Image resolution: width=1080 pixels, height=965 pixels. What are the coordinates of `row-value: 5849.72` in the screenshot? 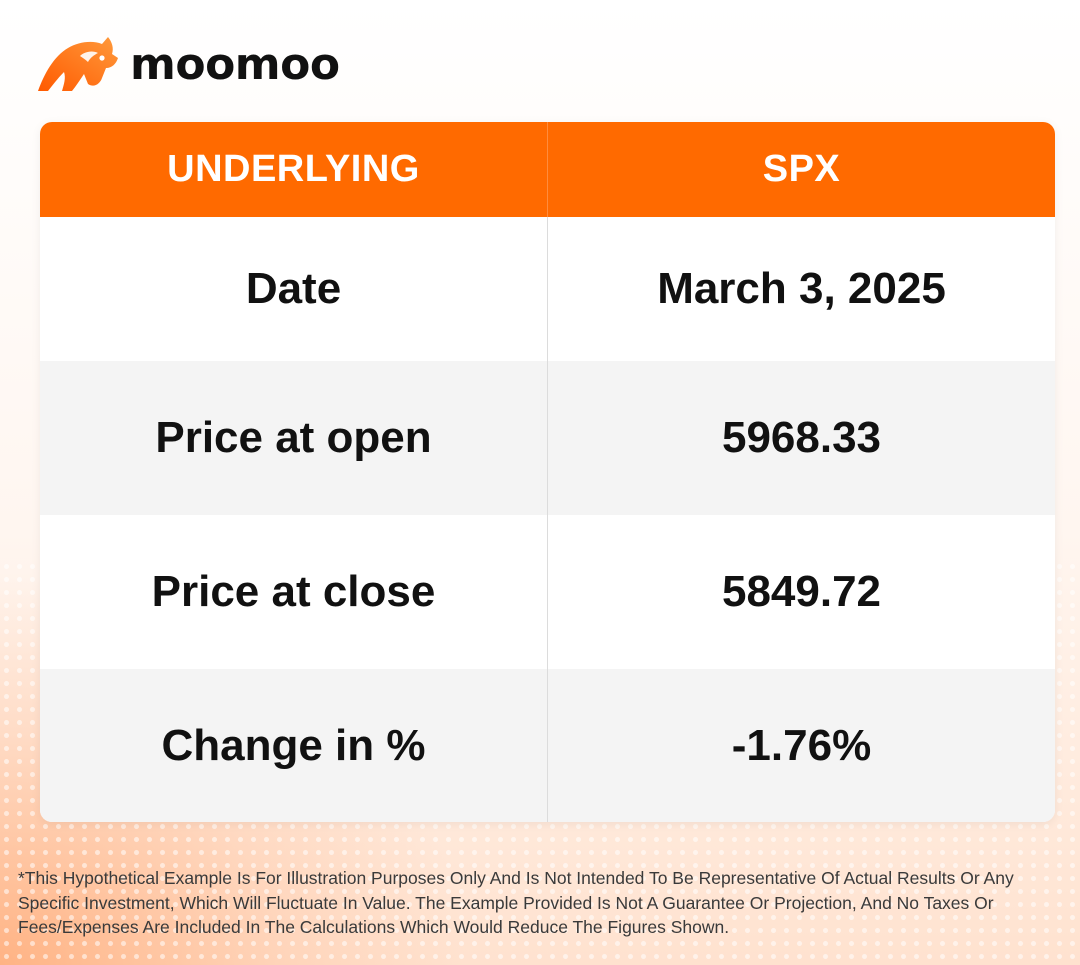 It's located at (801, 591).